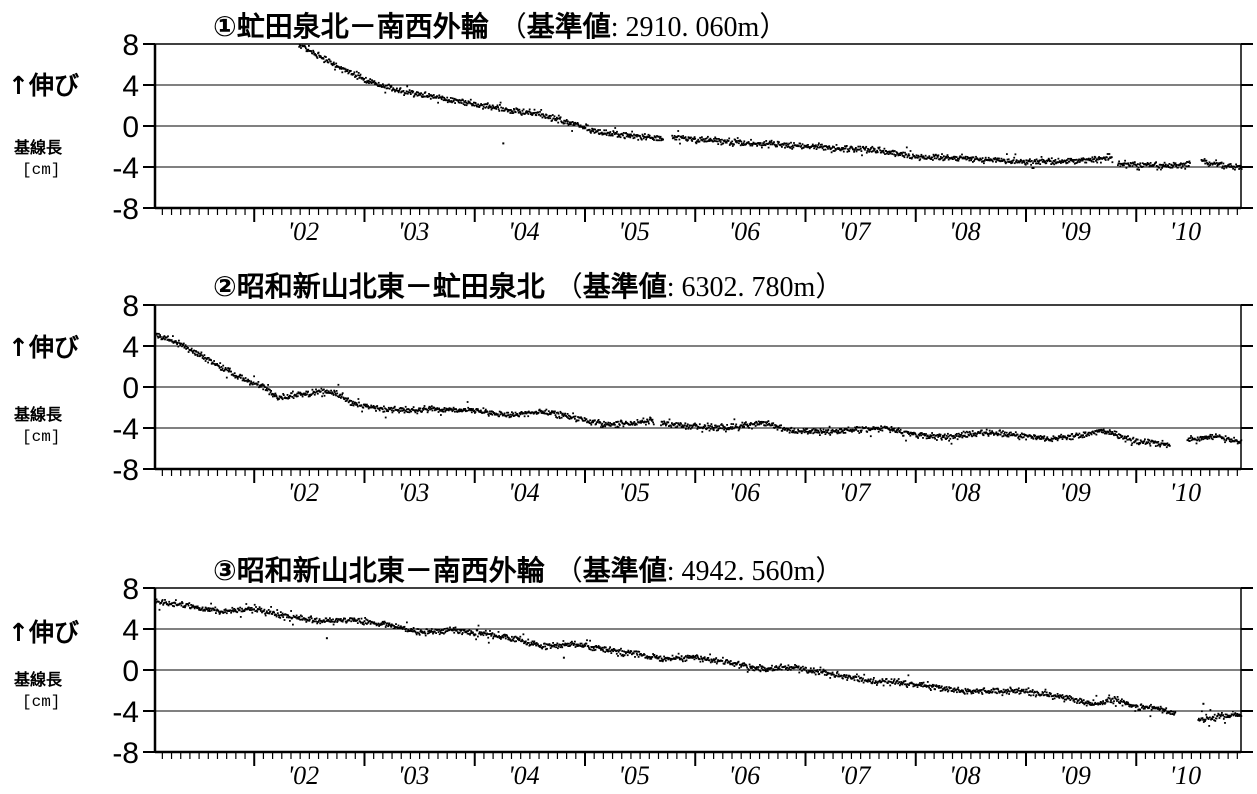 The width and height of the screenshot is (1257, 794). I want to click on panel-1-x-tick-label: '02, so click(304, 231).